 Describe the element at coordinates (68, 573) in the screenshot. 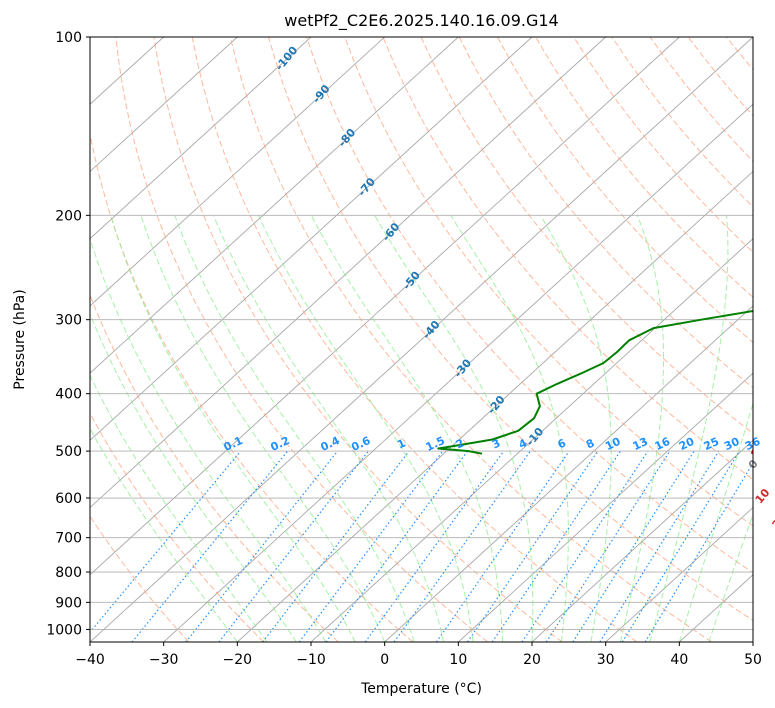

I see `y-tick-label: 800` at that location.